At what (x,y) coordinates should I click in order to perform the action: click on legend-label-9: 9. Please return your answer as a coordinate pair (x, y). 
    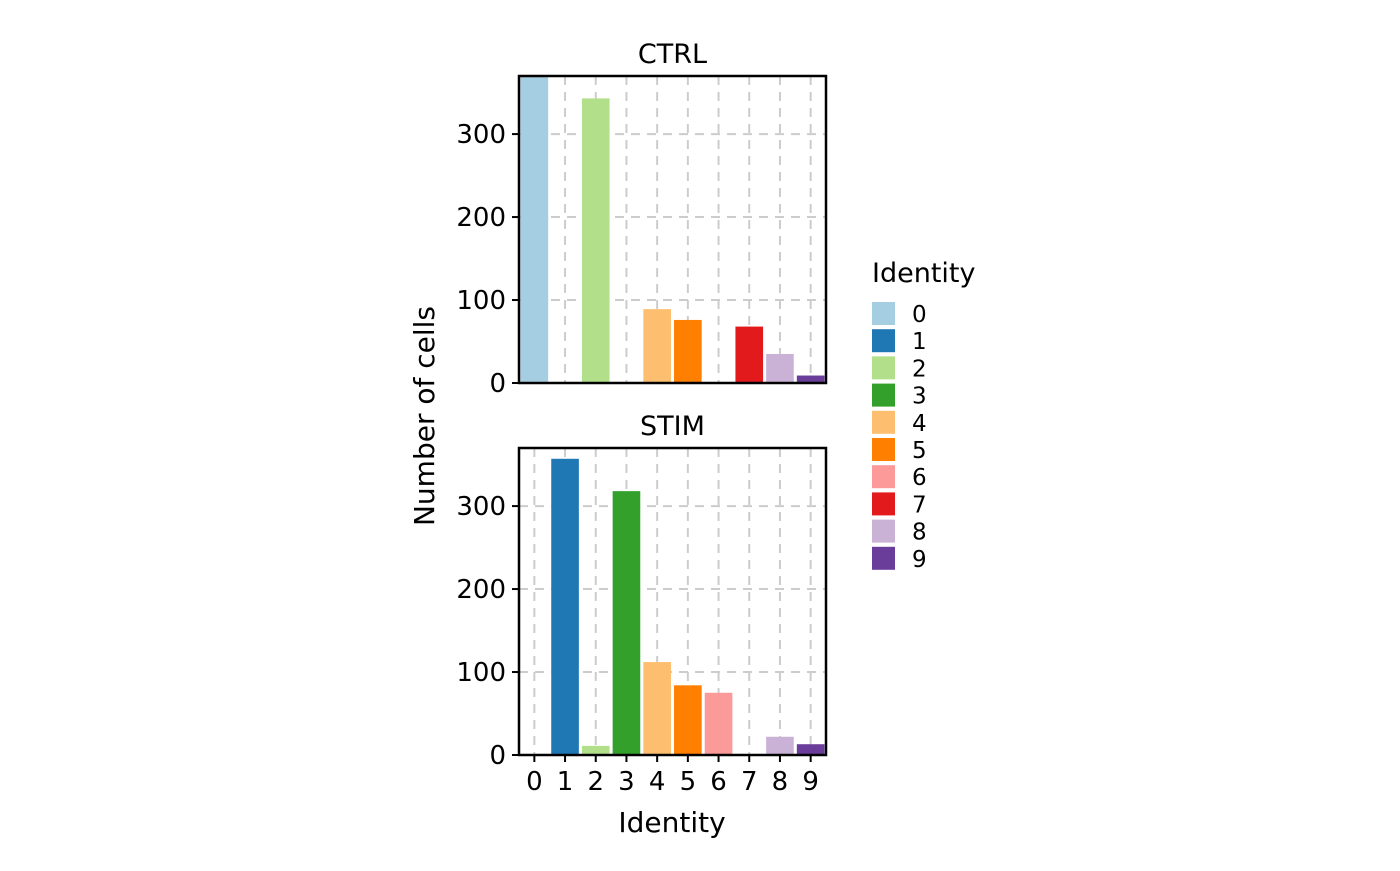
    Looking at the image, I should click on (919, 560).